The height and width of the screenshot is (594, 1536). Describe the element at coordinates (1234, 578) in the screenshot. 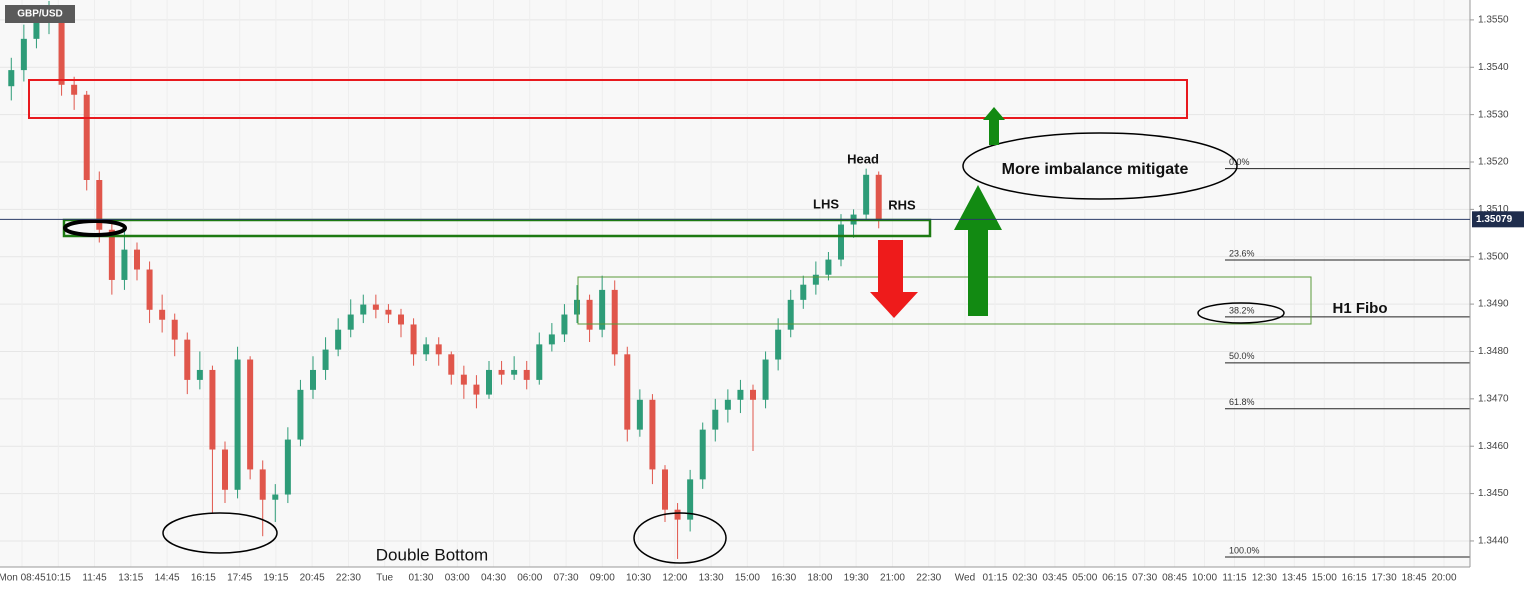

I see `x-tick-label: 11:15` at that location.